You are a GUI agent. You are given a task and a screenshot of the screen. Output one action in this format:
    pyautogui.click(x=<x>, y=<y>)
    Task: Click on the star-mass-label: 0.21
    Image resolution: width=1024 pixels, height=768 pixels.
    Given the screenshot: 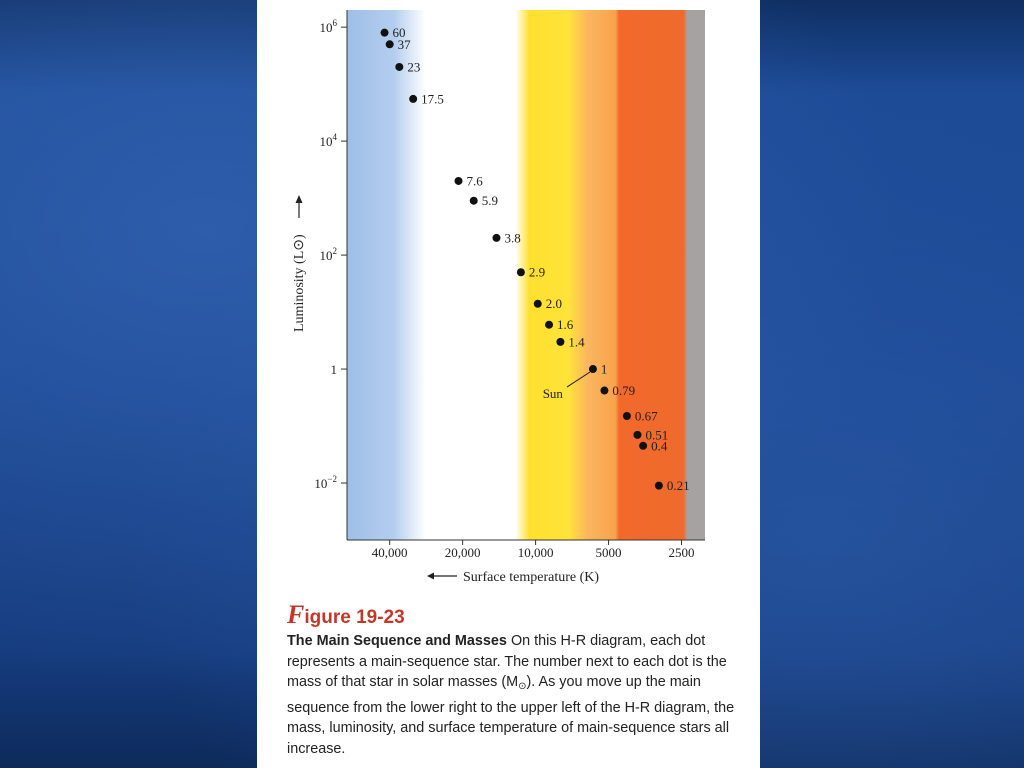 What is the action you would take?
    pyautogui.click(x=678, y=485)
    